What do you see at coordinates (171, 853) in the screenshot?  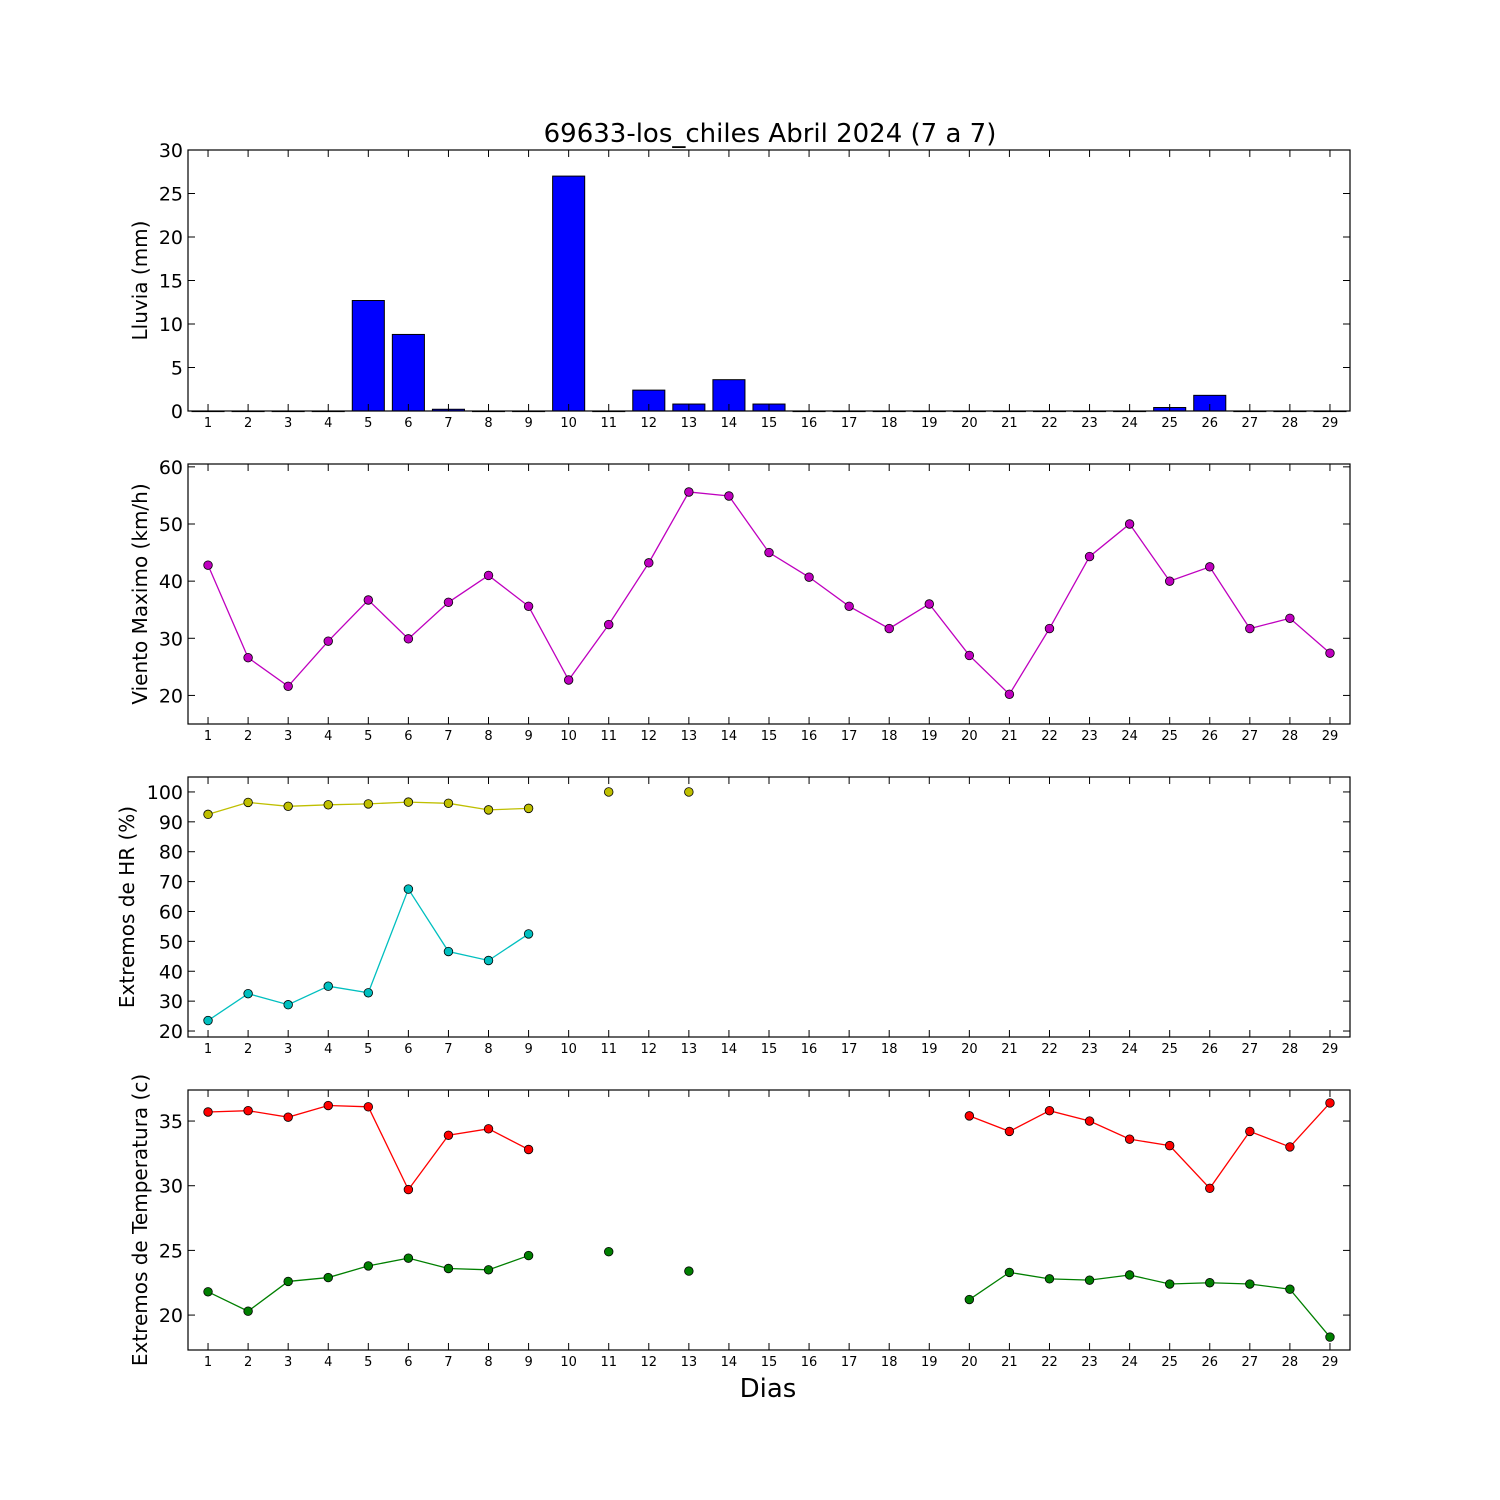 I see `y-tick-label: 80` at bounding box center [171, 853].